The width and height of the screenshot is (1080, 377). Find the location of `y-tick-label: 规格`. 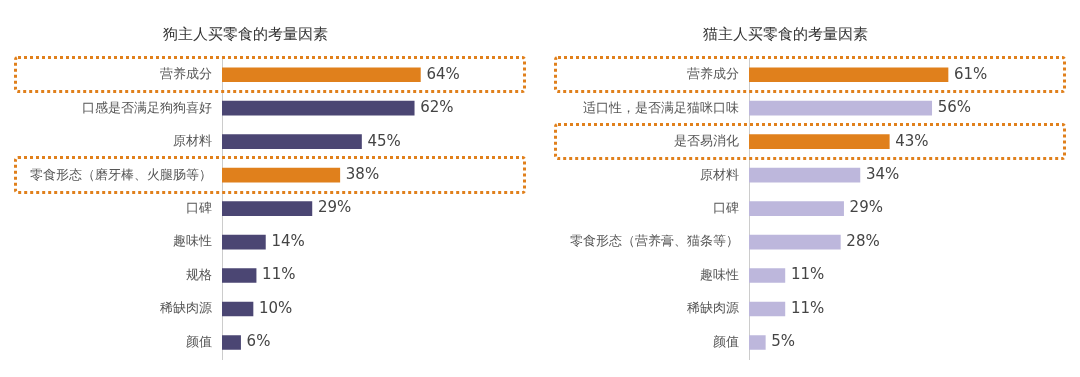

y-tick-label: 规格 is located at coordinates (199, 274).